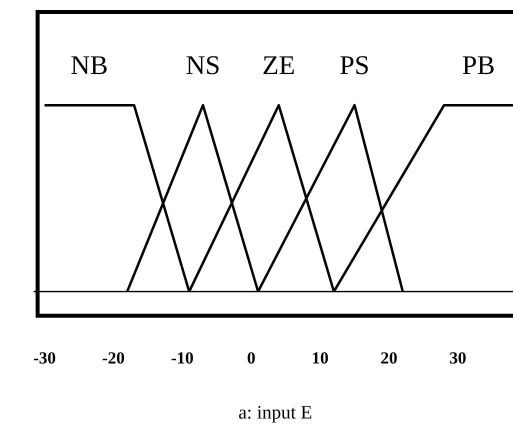  I want to click on series-label: ZE, so click(279, 65).